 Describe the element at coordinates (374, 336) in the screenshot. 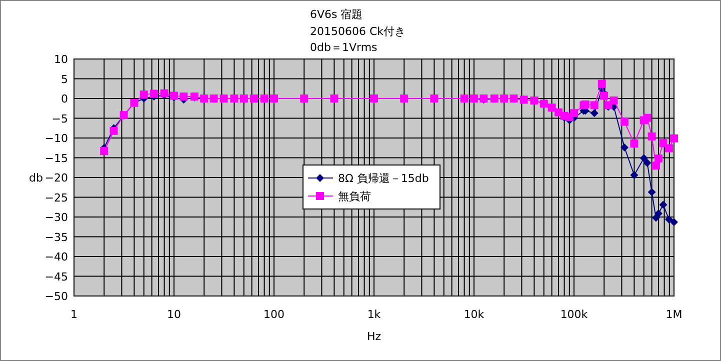

I see `x-axis-title: Hz` at that location.